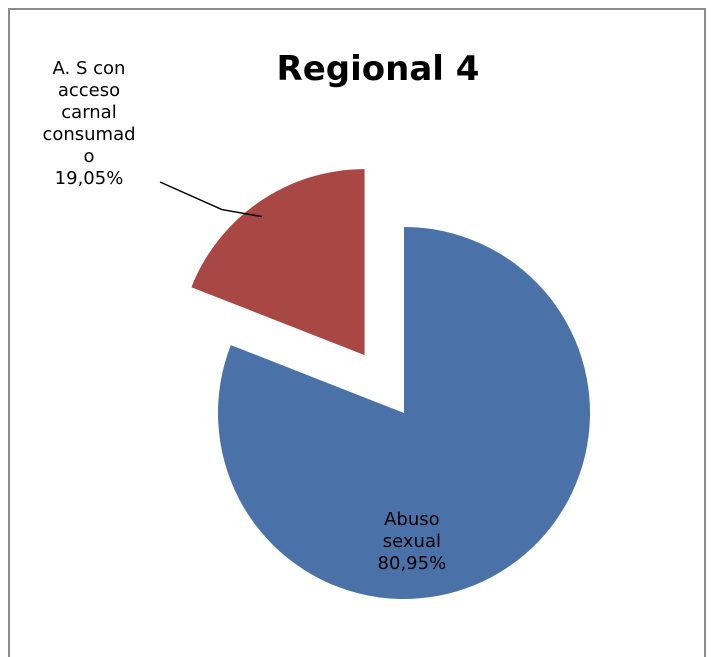  What do you see at coordinates (412, 519) in the screenshot?
I see `slice-label-line: Abuso` at bounding box center [412, 519].